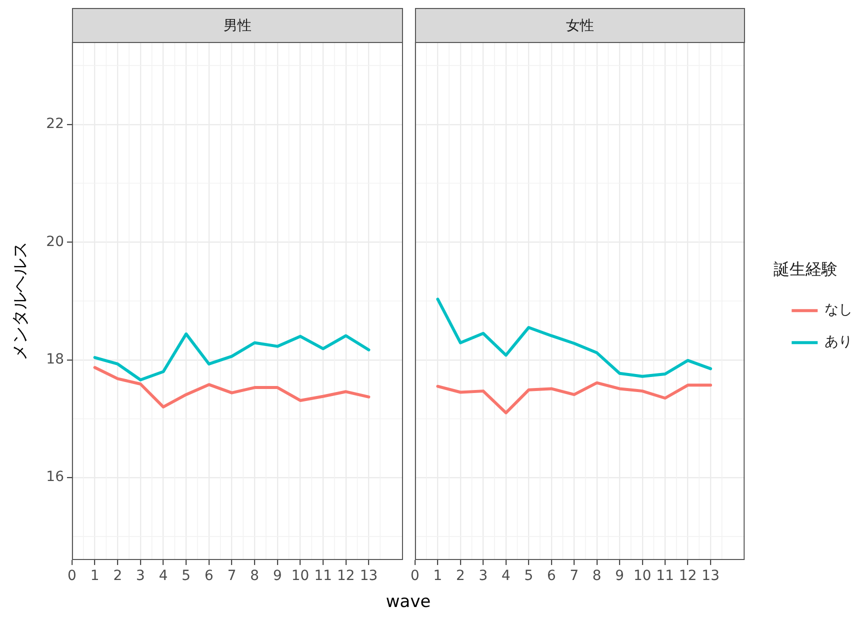 Image resolution: width=866 pixels, height=617 pixels. I want to click on x-axis-title: wave, so click(408, 602).